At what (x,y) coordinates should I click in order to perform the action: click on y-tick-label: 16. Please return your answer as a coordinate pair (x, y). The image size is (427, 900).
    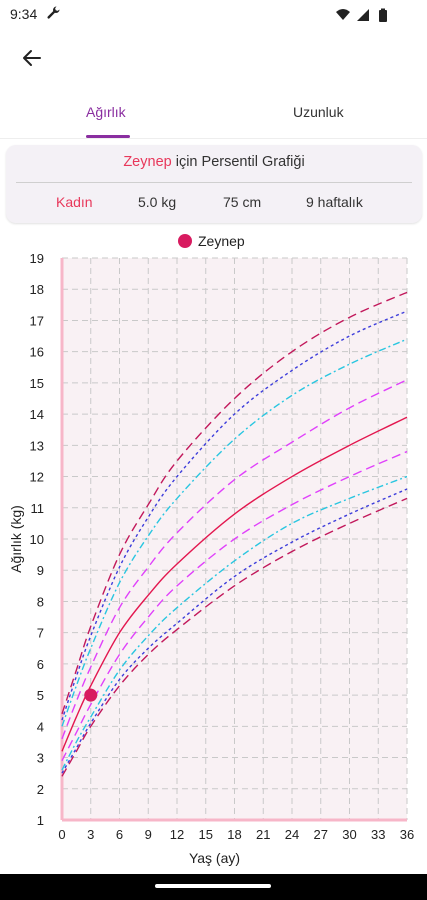
    Looking at the image, I should click on (37, 352).